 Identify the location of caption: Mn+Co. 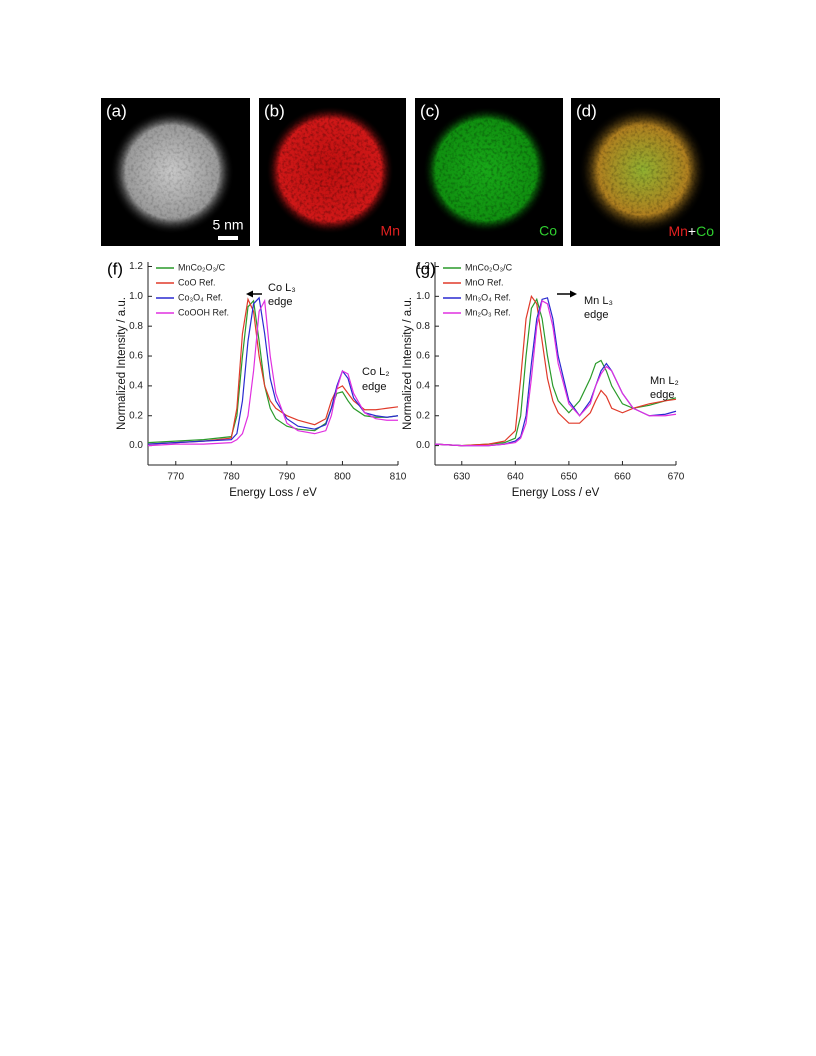
(691, 231).